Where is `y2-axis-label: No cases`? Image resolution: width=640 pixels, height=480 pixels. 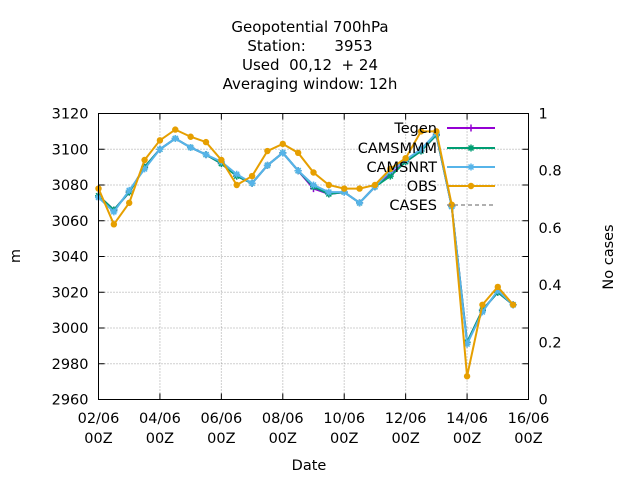
y2-axis-label: No cases is located at coordinates (609, 256).